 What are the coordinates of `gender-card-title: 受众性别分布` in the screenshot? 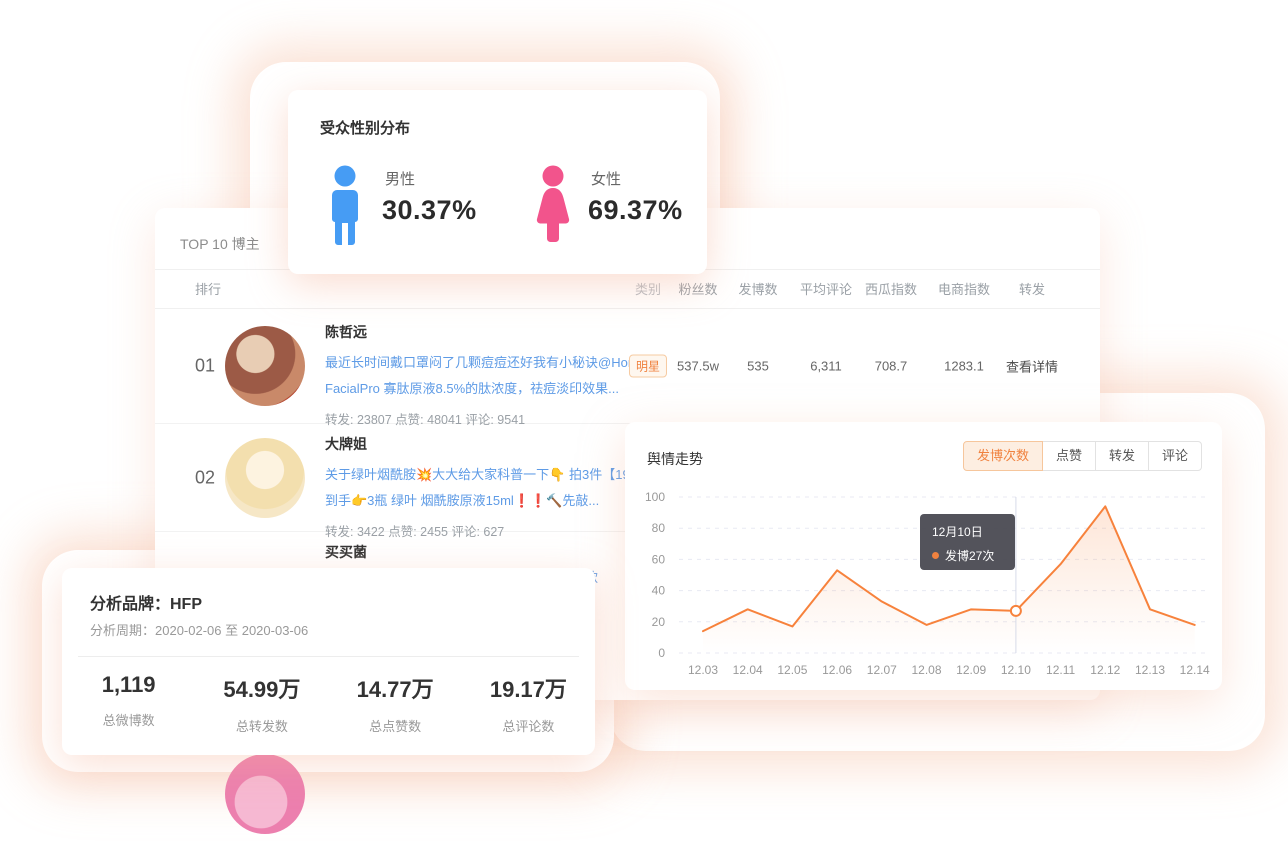 It's located at (365, 128).